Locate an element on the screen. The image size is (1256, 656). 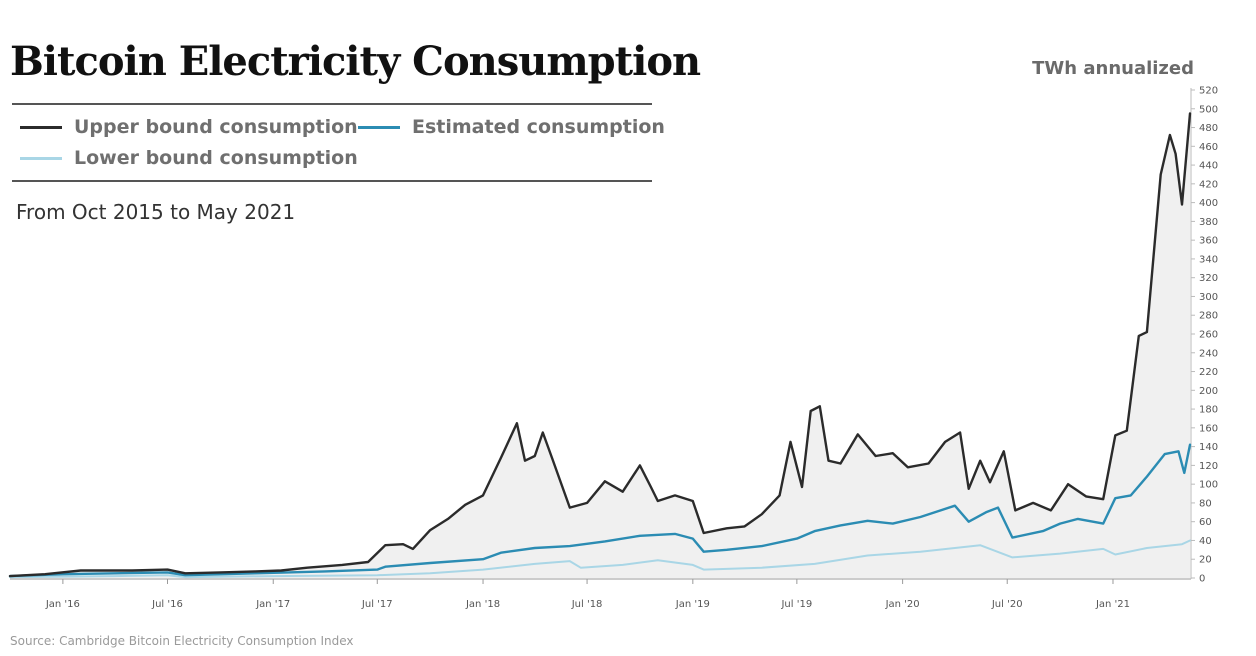
series-line-lower is located at coordinates (600, 559).